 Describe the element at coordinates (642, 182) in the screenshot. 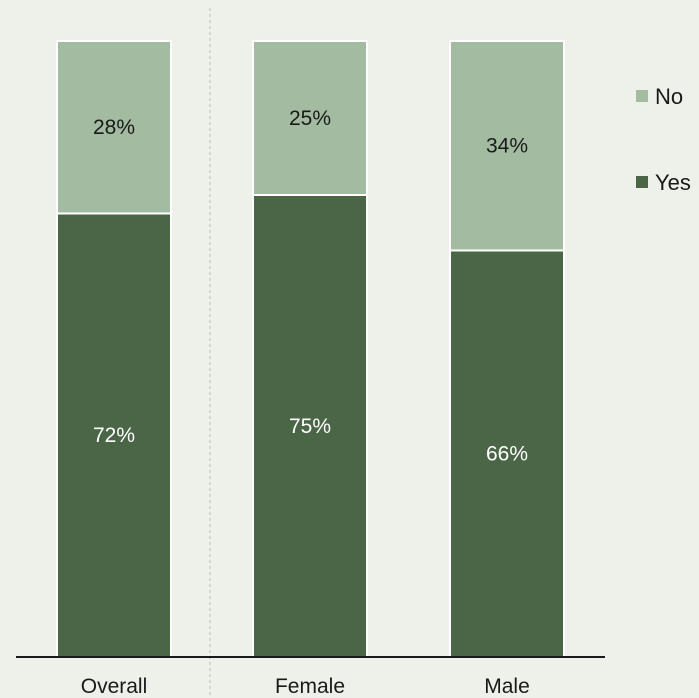

I see `legend-swatch-yes` at that location.